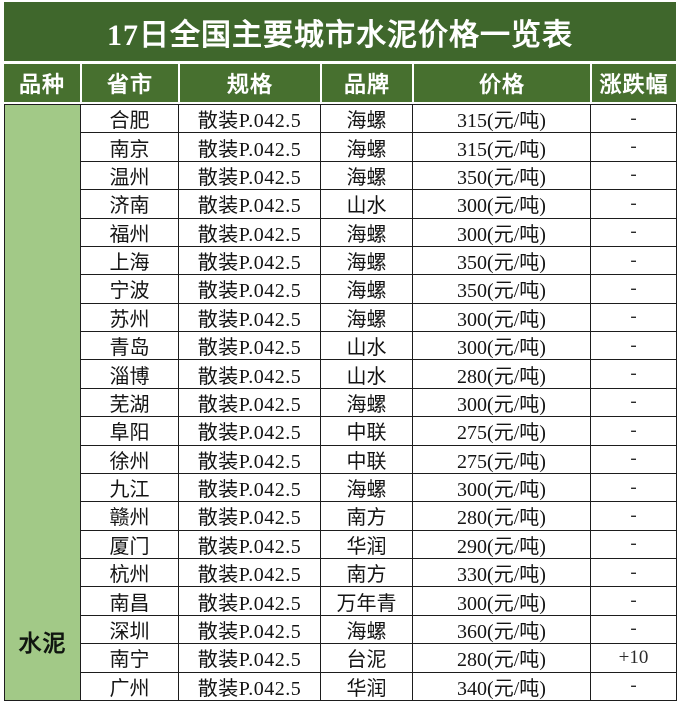  Describe the element at coordinates (130, 147) in the screenshot. I see `city-cell: 南京` at that location.